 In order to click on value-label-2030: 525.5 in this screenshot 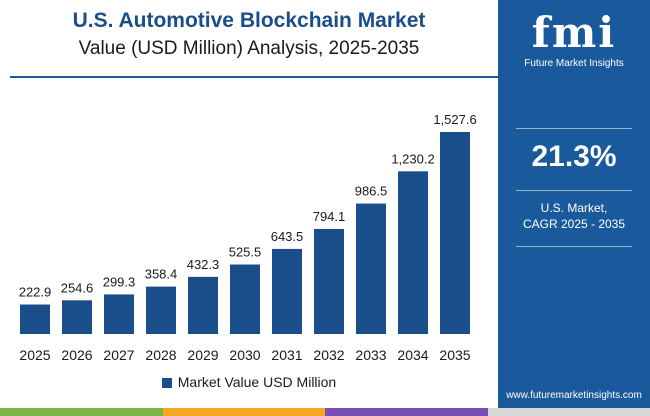, I will do `click(245, 252)`.